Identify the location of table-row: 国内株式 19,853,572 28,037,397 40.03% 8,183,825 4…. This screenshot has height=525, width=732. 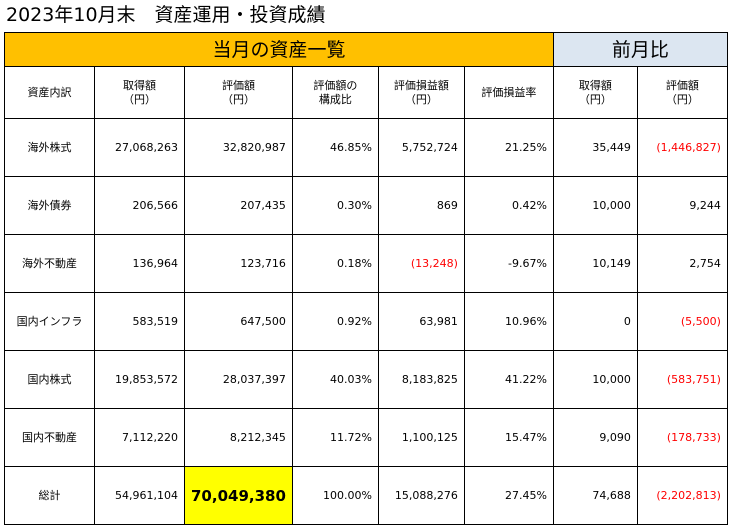
(366, 379).